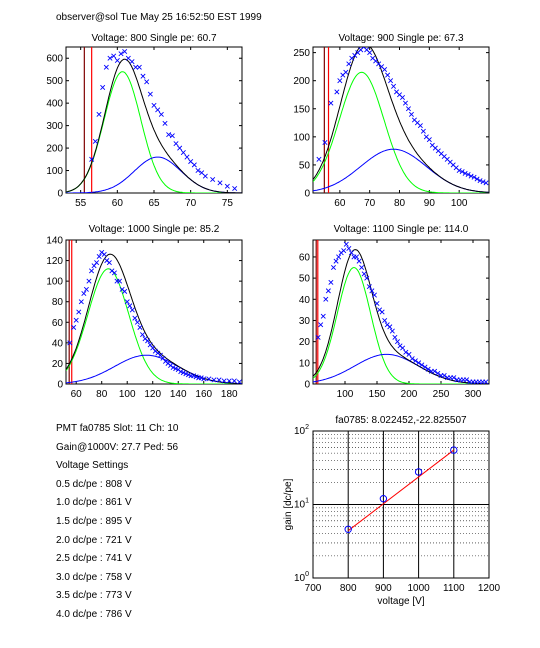 This screenshot has width=540, height=648. Describe the element at coordinates (401, 38) in the screenshot. I see `plot-2-title: Voltage: 900 Single pe: 67.3` at that location.